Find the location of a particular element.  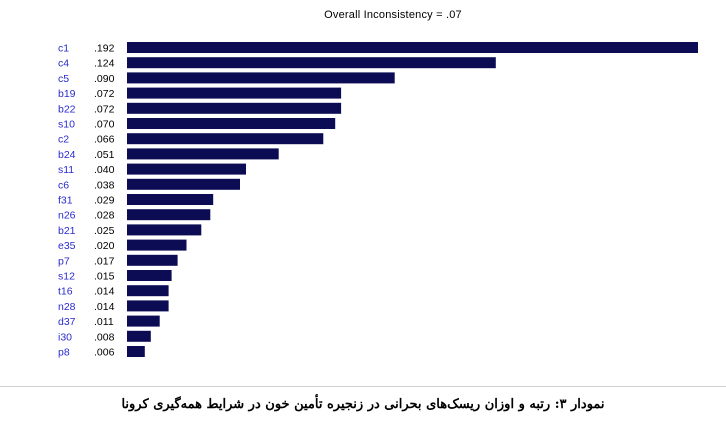

bar-s12 is located at coordinates (149, 275).